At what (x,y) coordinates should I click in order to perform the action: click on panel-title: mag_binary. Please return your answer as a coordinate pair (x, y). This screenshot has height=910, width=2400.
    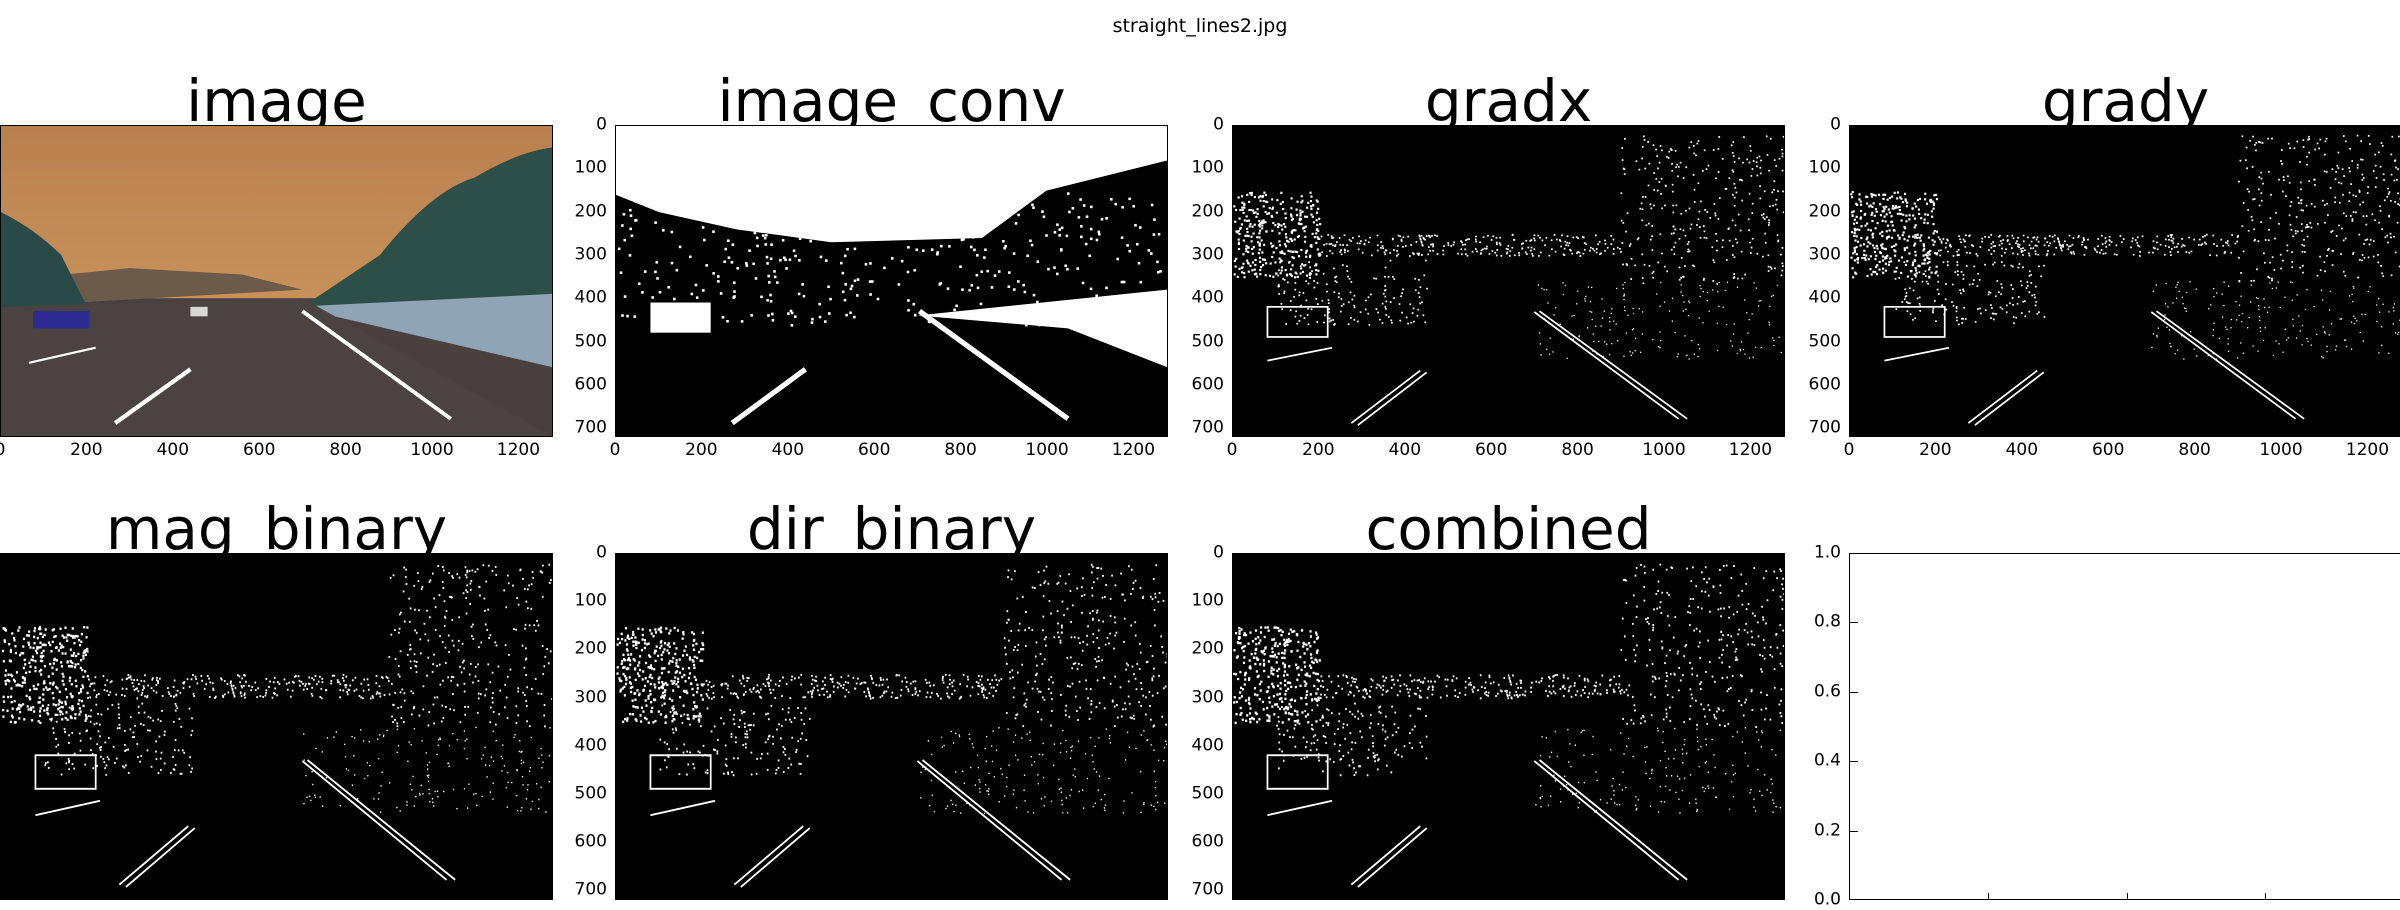
    Looking at the image, I should click on (276, 529).